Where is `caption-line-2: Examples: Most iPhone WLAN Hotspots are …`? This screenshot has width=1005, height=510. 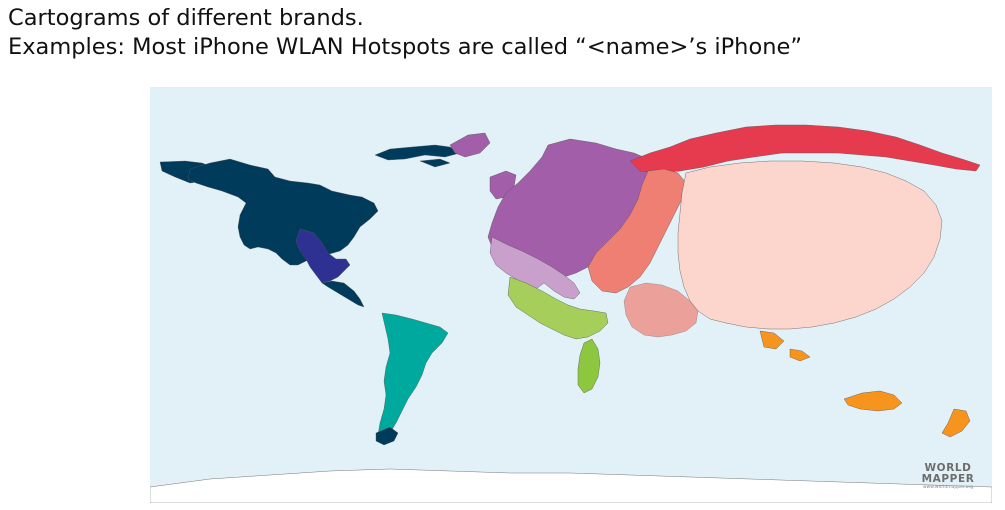 caption-line-2: Examples: Most iPhone WLAN Hotspots are … is located at coordinates (405, 47).